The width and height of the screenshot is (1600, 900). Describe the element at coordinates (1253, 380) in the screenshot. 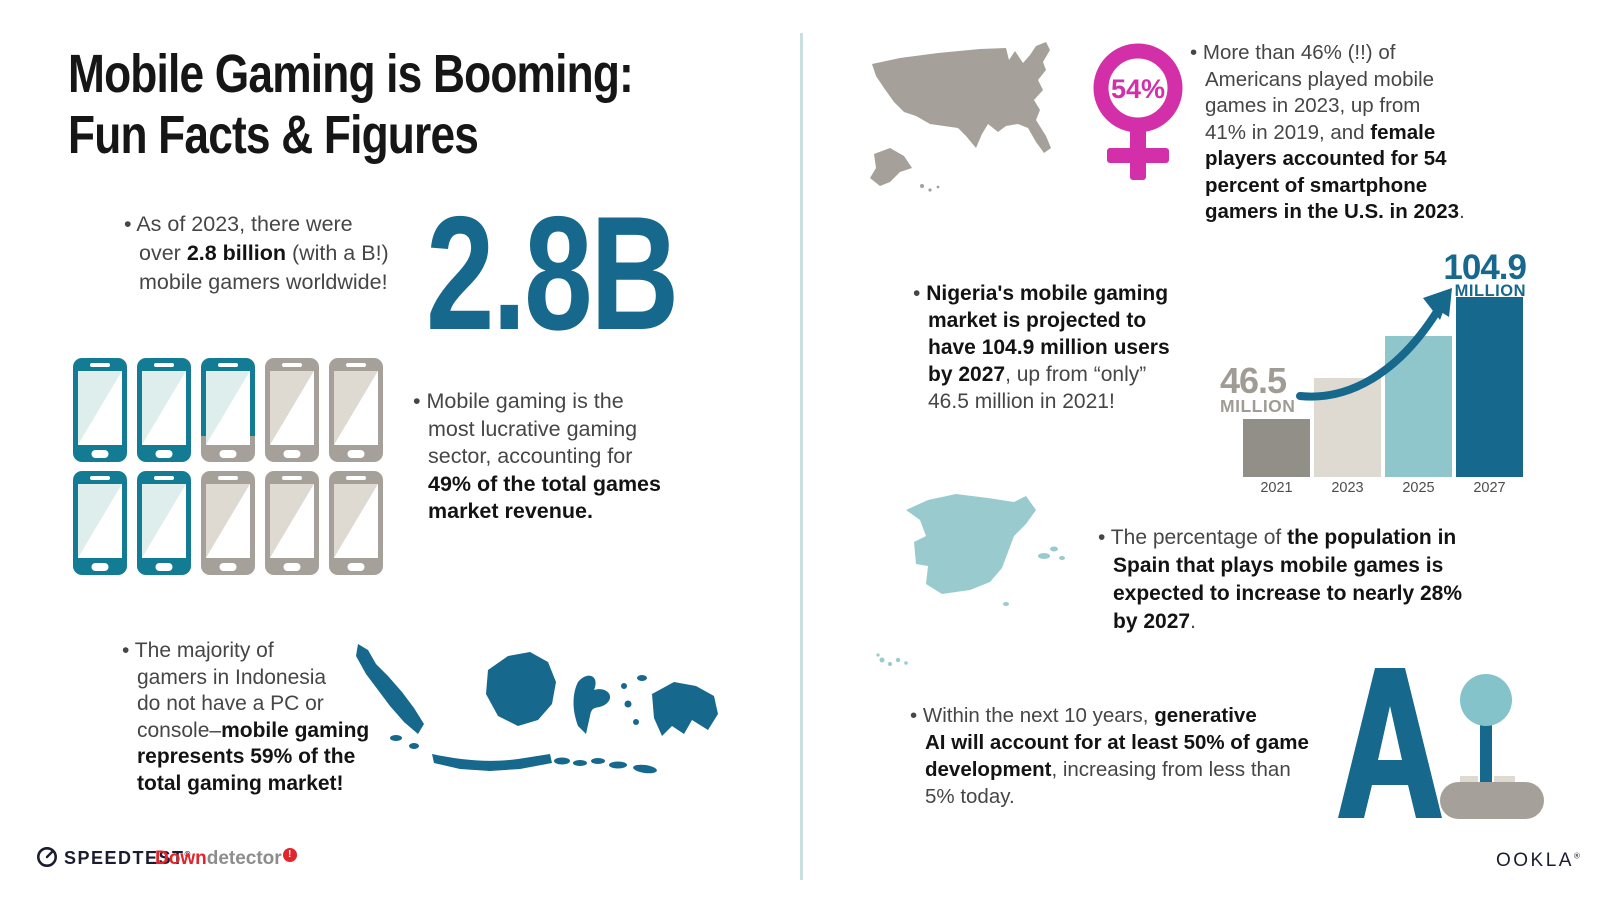

I see `chart-start-value: 46.5` at that location.